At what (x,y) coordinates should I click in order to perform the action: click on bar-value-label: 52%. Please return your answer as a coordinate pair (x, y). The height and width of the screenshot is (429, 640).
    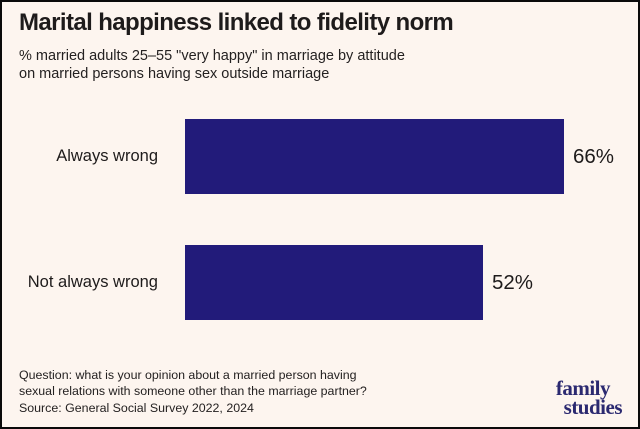
    Looking at the image, I should click on (513, 282).